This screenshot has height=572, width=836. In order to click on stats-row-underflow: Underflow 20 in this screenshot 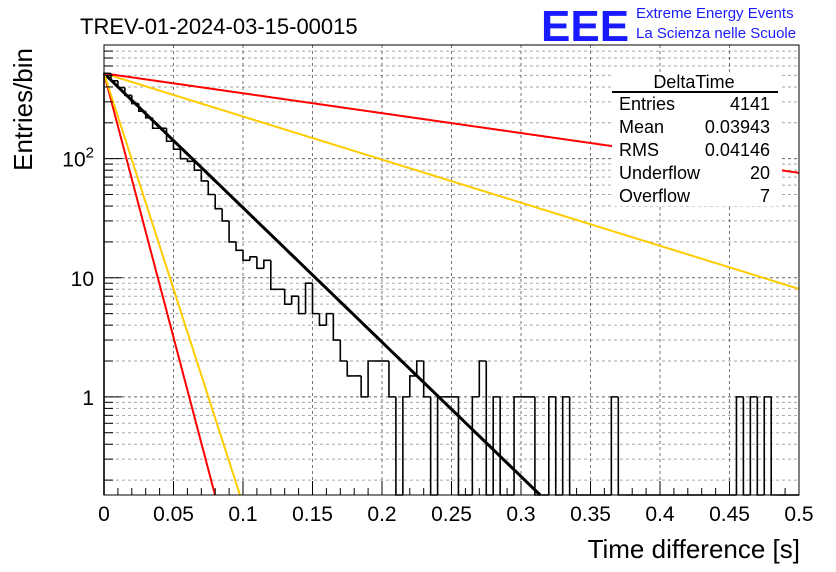, I will do `click(694, 173)`.